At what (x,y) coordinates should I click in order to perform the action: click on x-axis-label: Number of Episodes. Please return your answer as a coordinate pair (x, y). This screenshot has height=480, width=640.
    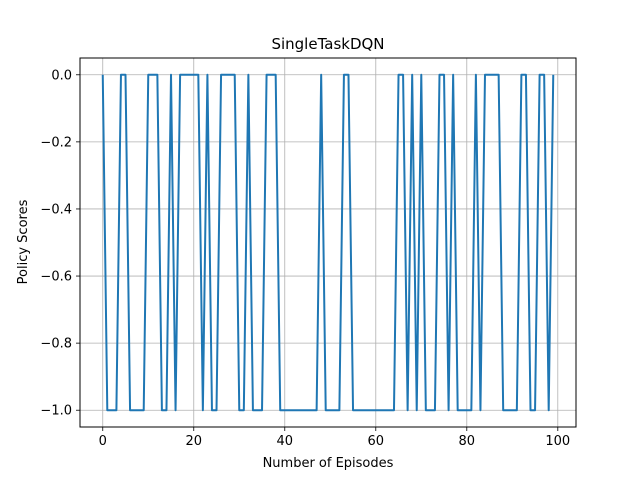
    Looking at the image, I should click on (328, 463).